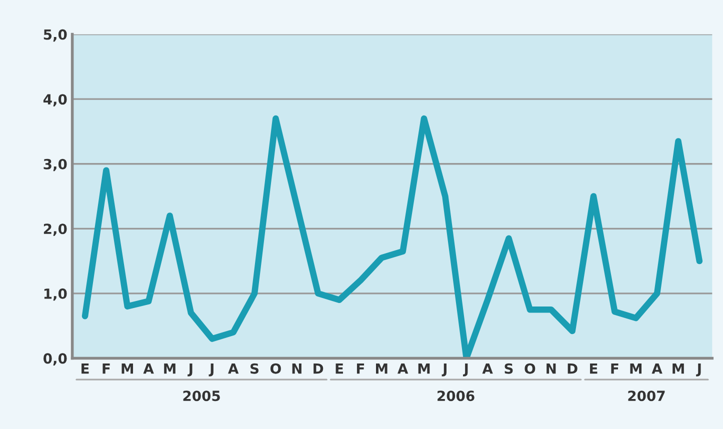  What do you see at coordinates (55, 100) in the screenshot?
I see `y-tick-label: 4,0` at bounding box center [55, 100].